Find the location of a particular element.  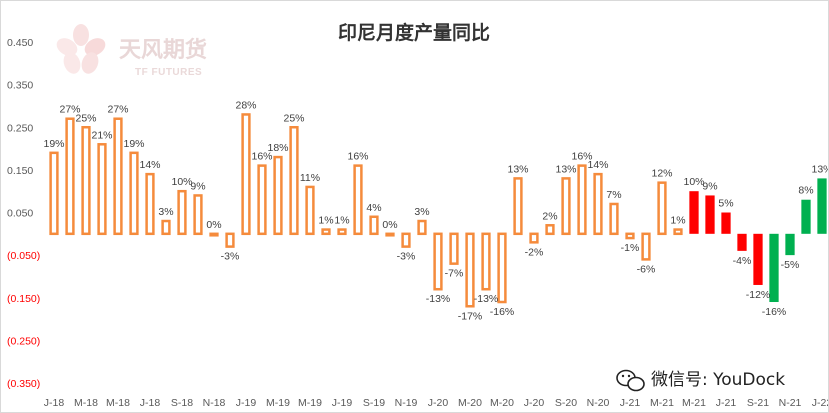

data-label: 21% is located at coordinates (101, 135).